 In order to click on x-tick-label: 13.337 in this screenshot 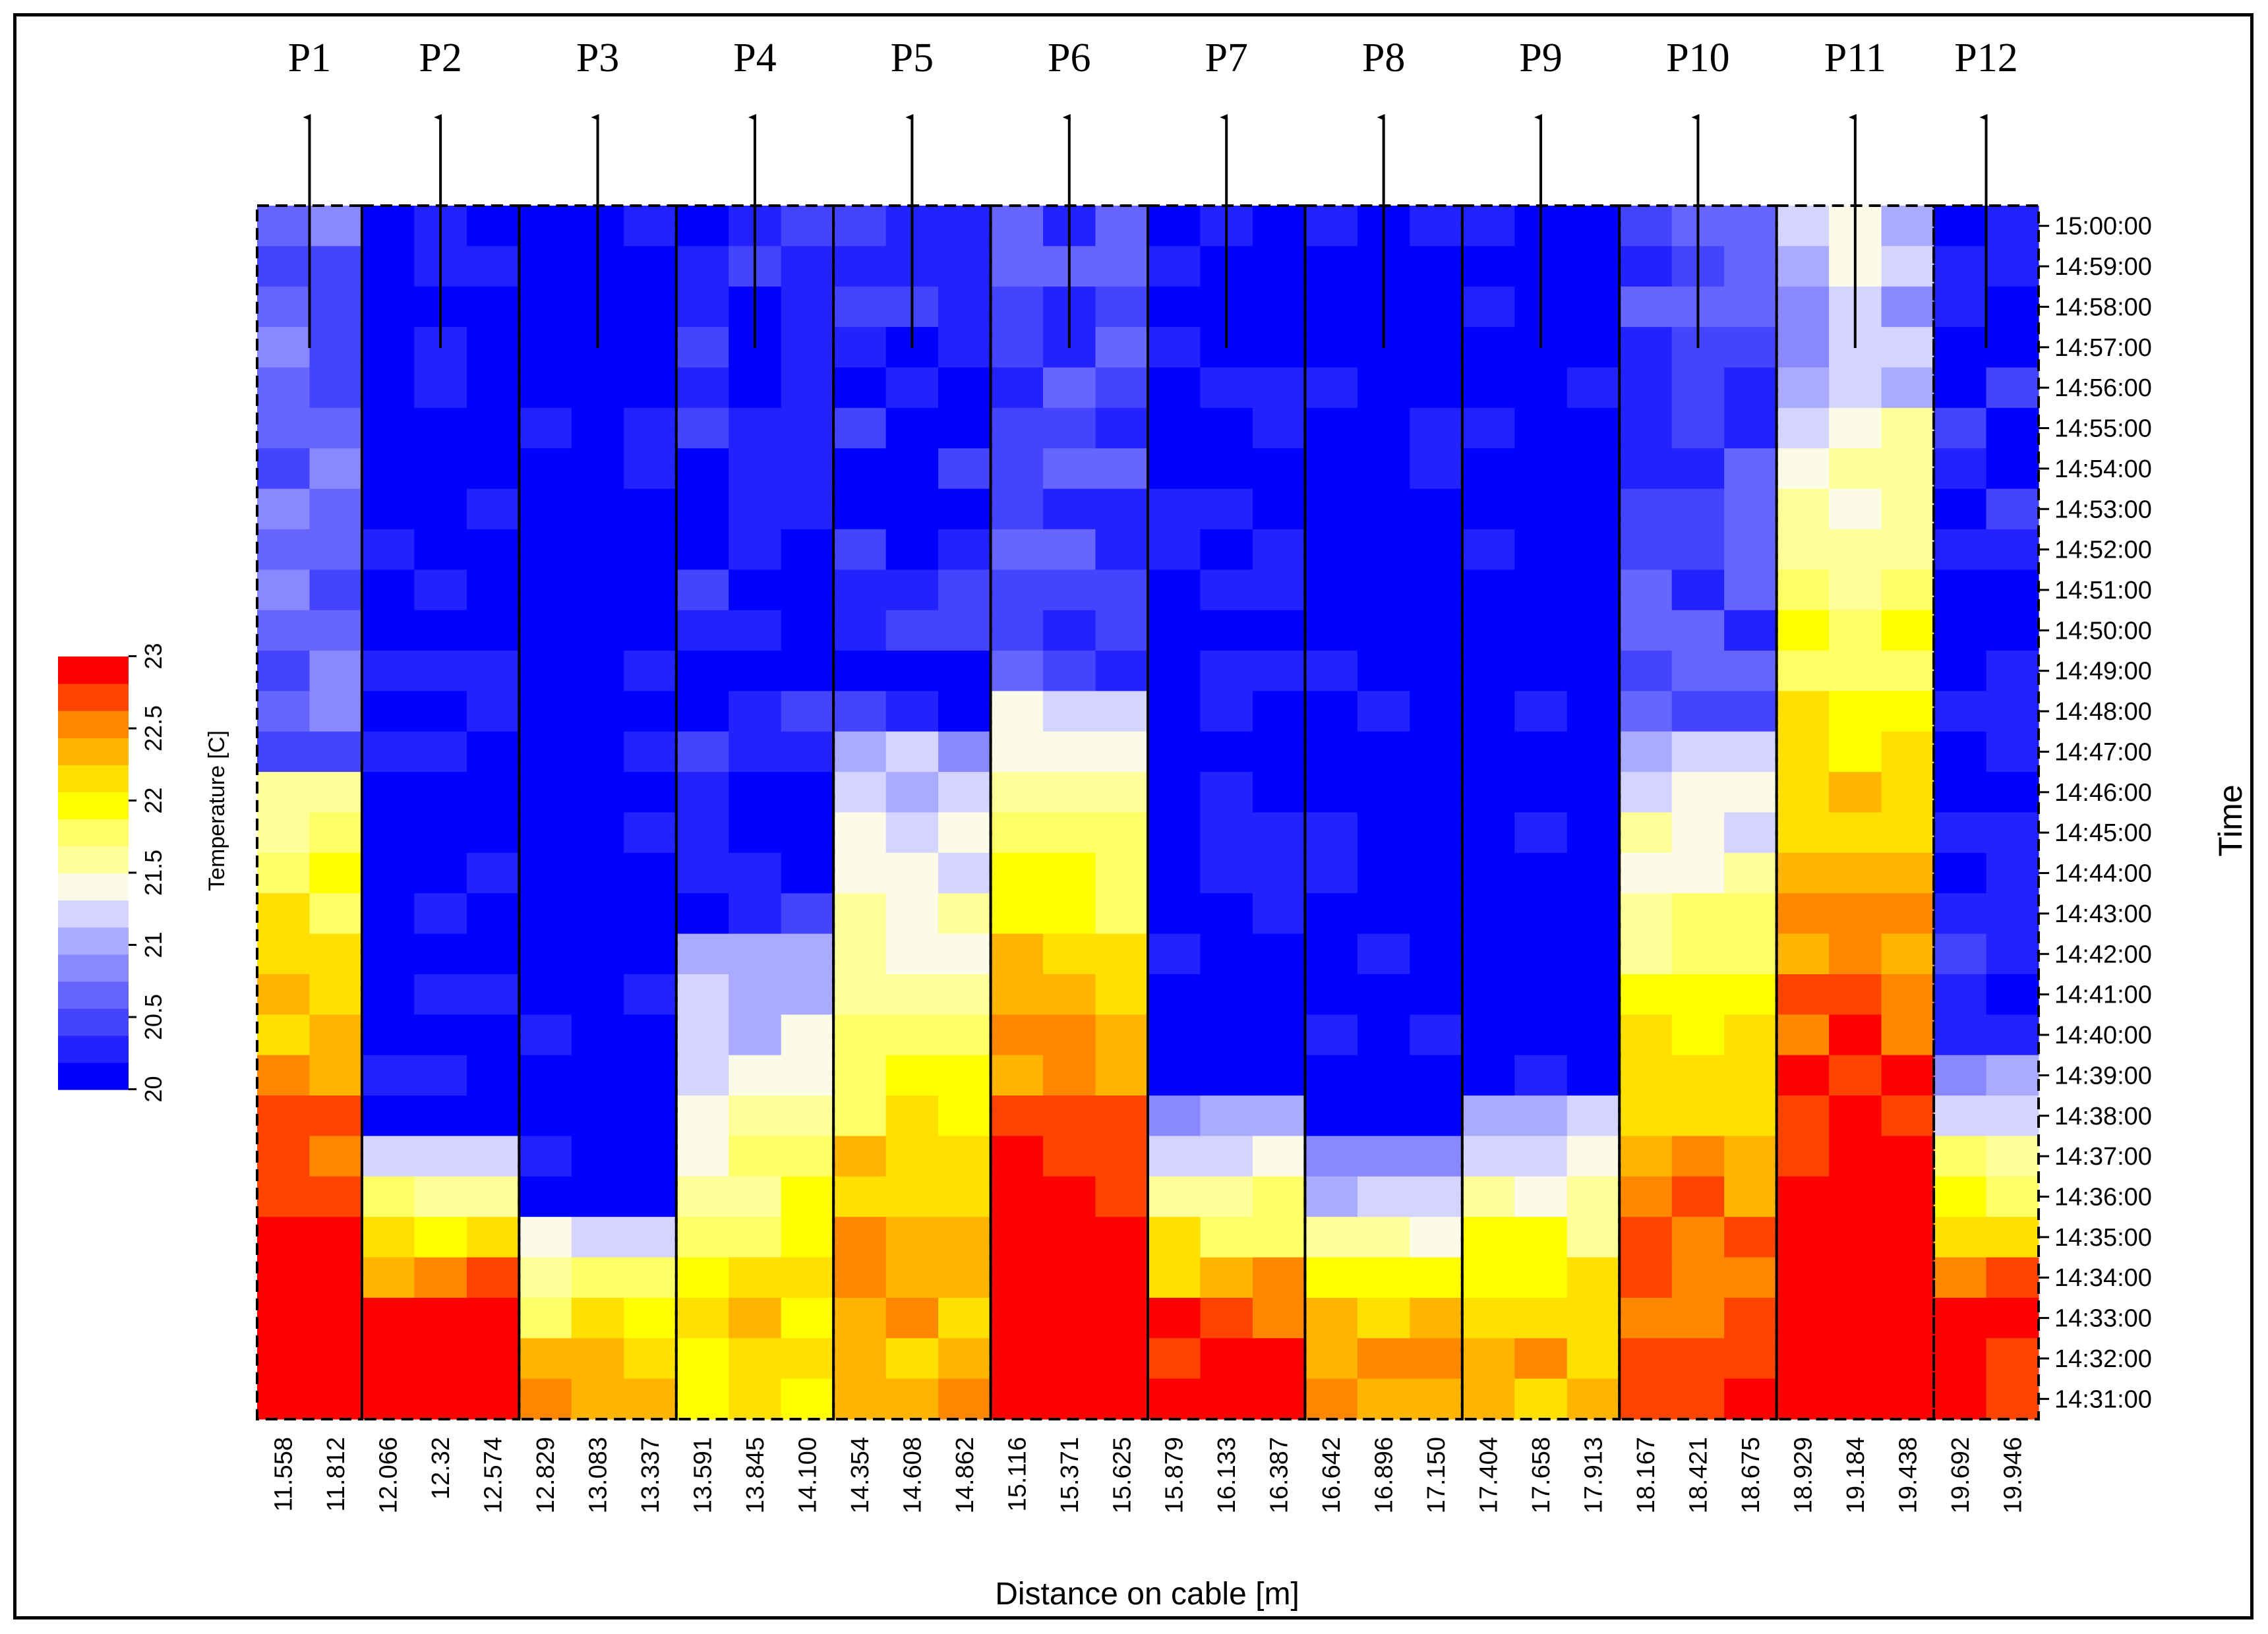, I will do `click(651, 1475)`.